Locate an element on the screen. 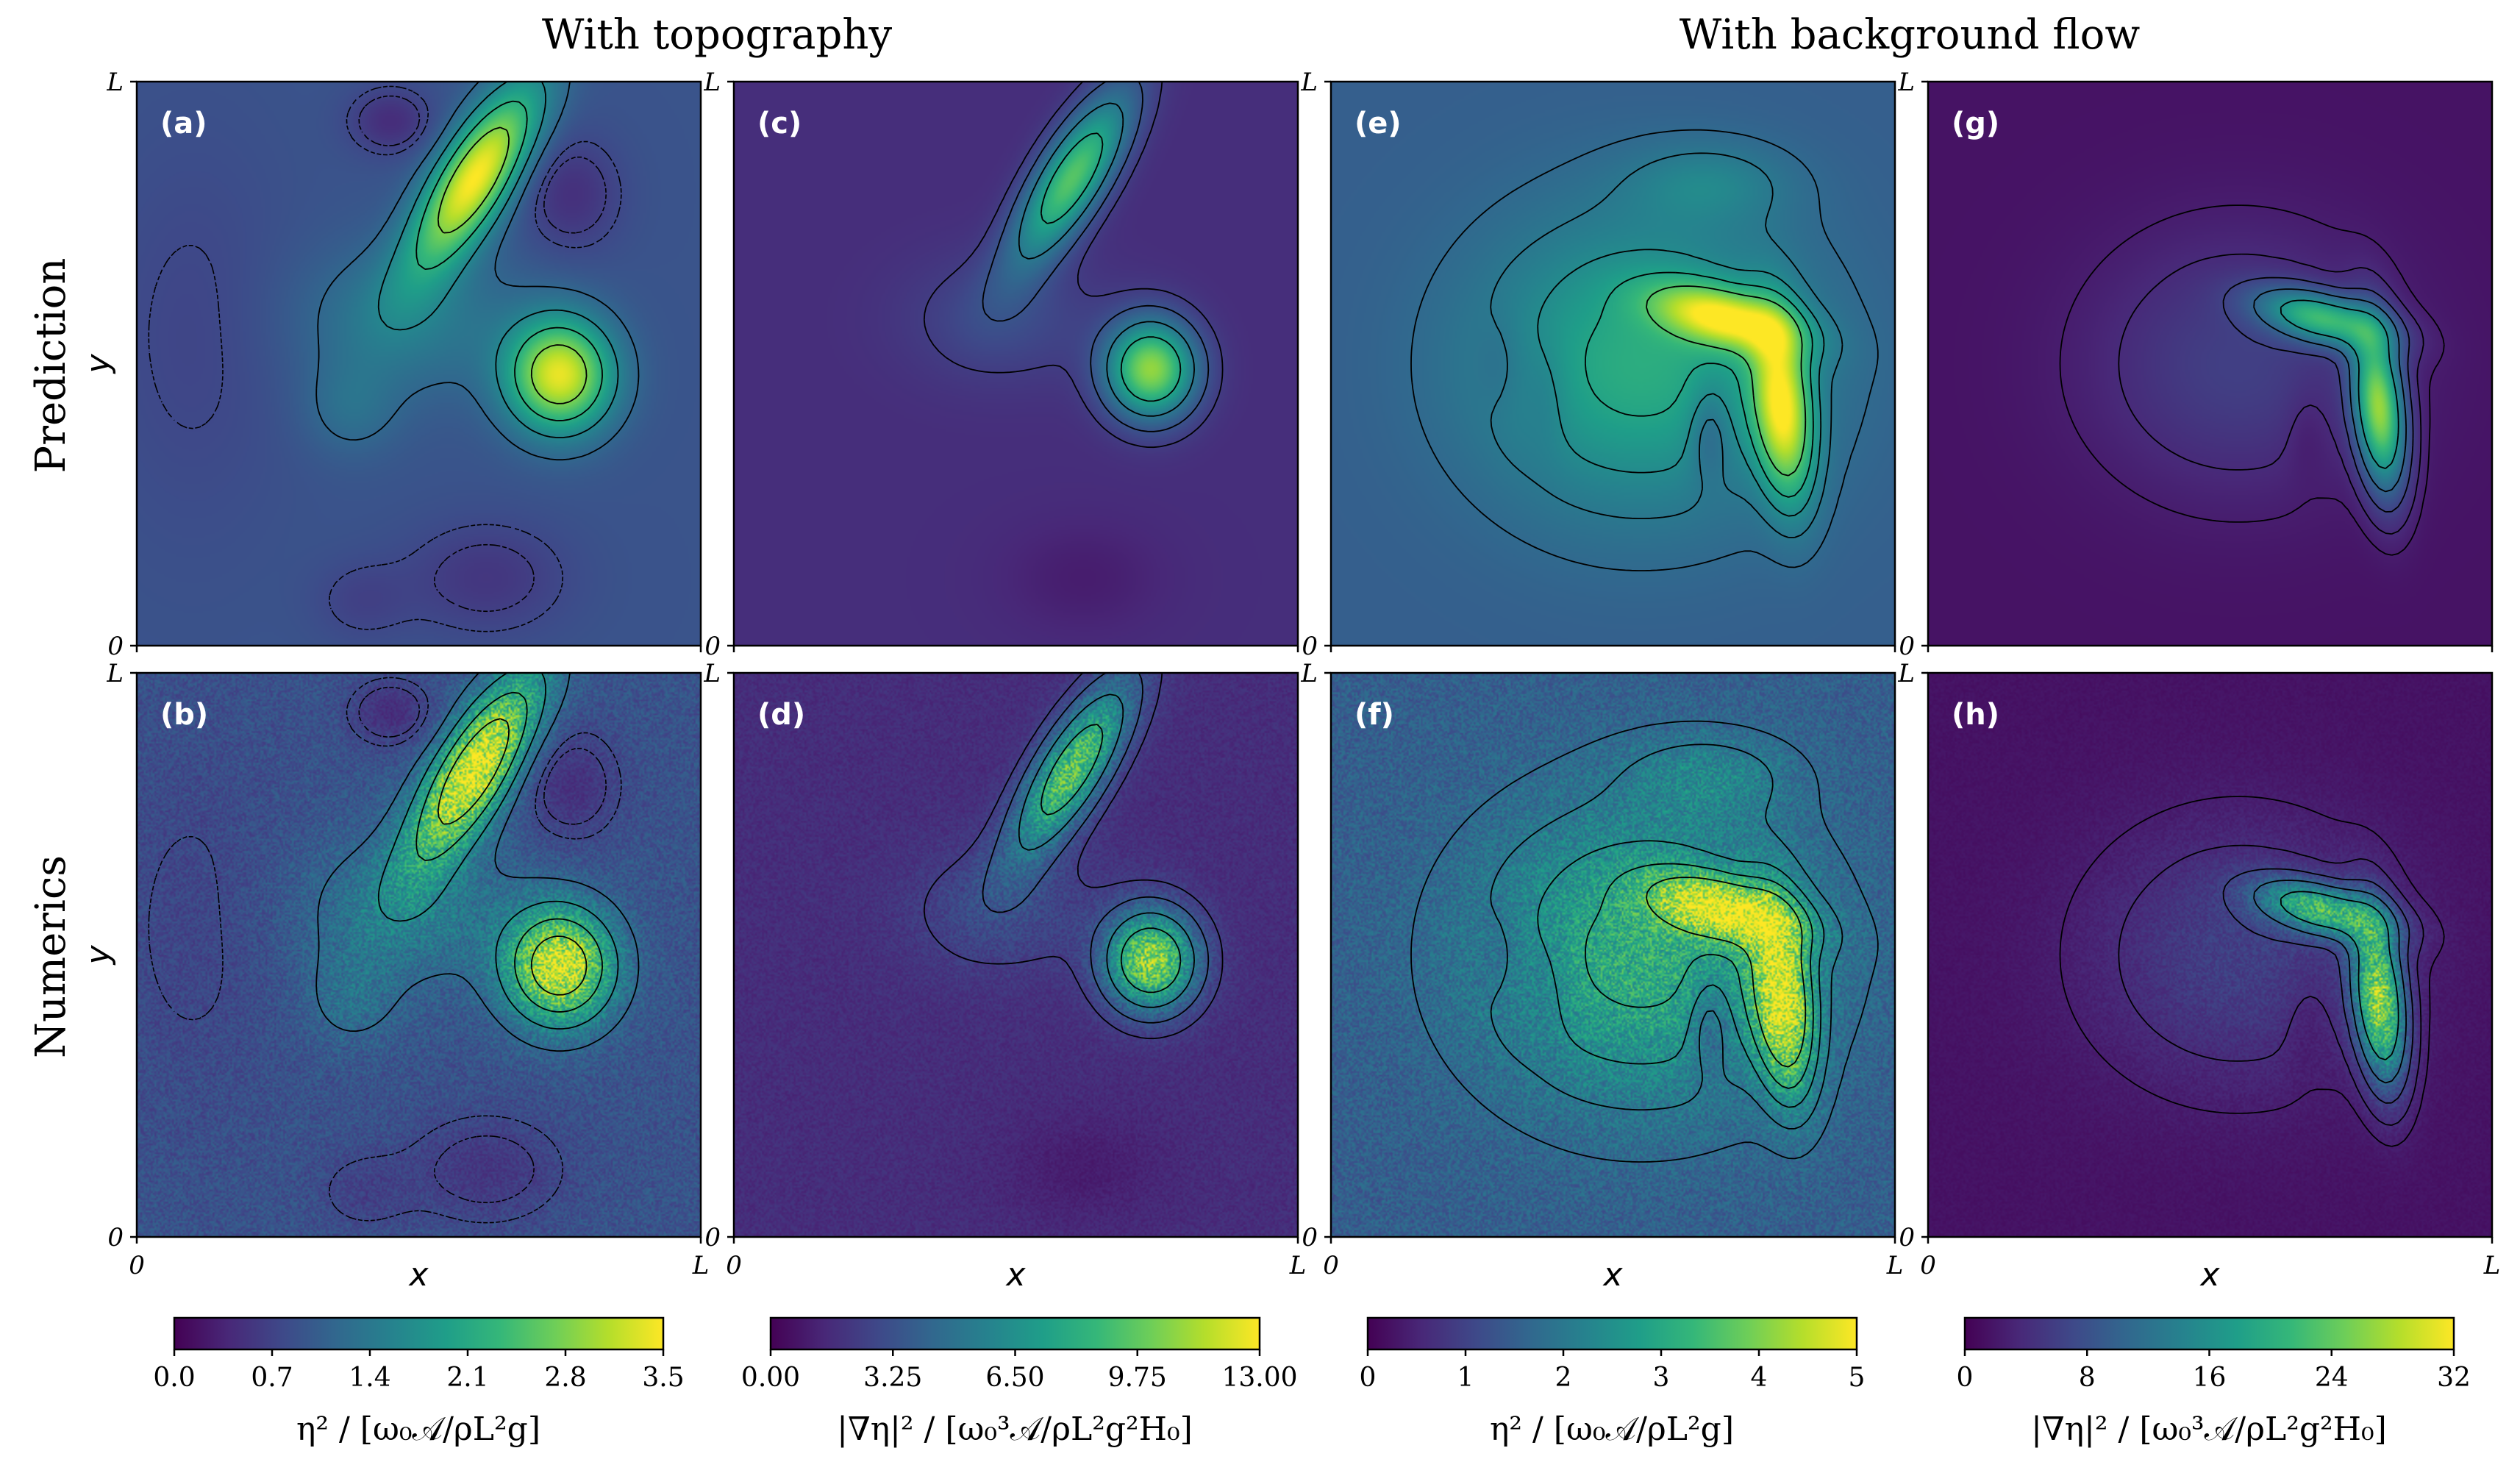 Image resolution: width=2520 pixels, height=1473 pixels. colorbar-tick-labels: 0.00 3.25 6.50 9.75 13.00 is located at coordinates (1019, 1371).